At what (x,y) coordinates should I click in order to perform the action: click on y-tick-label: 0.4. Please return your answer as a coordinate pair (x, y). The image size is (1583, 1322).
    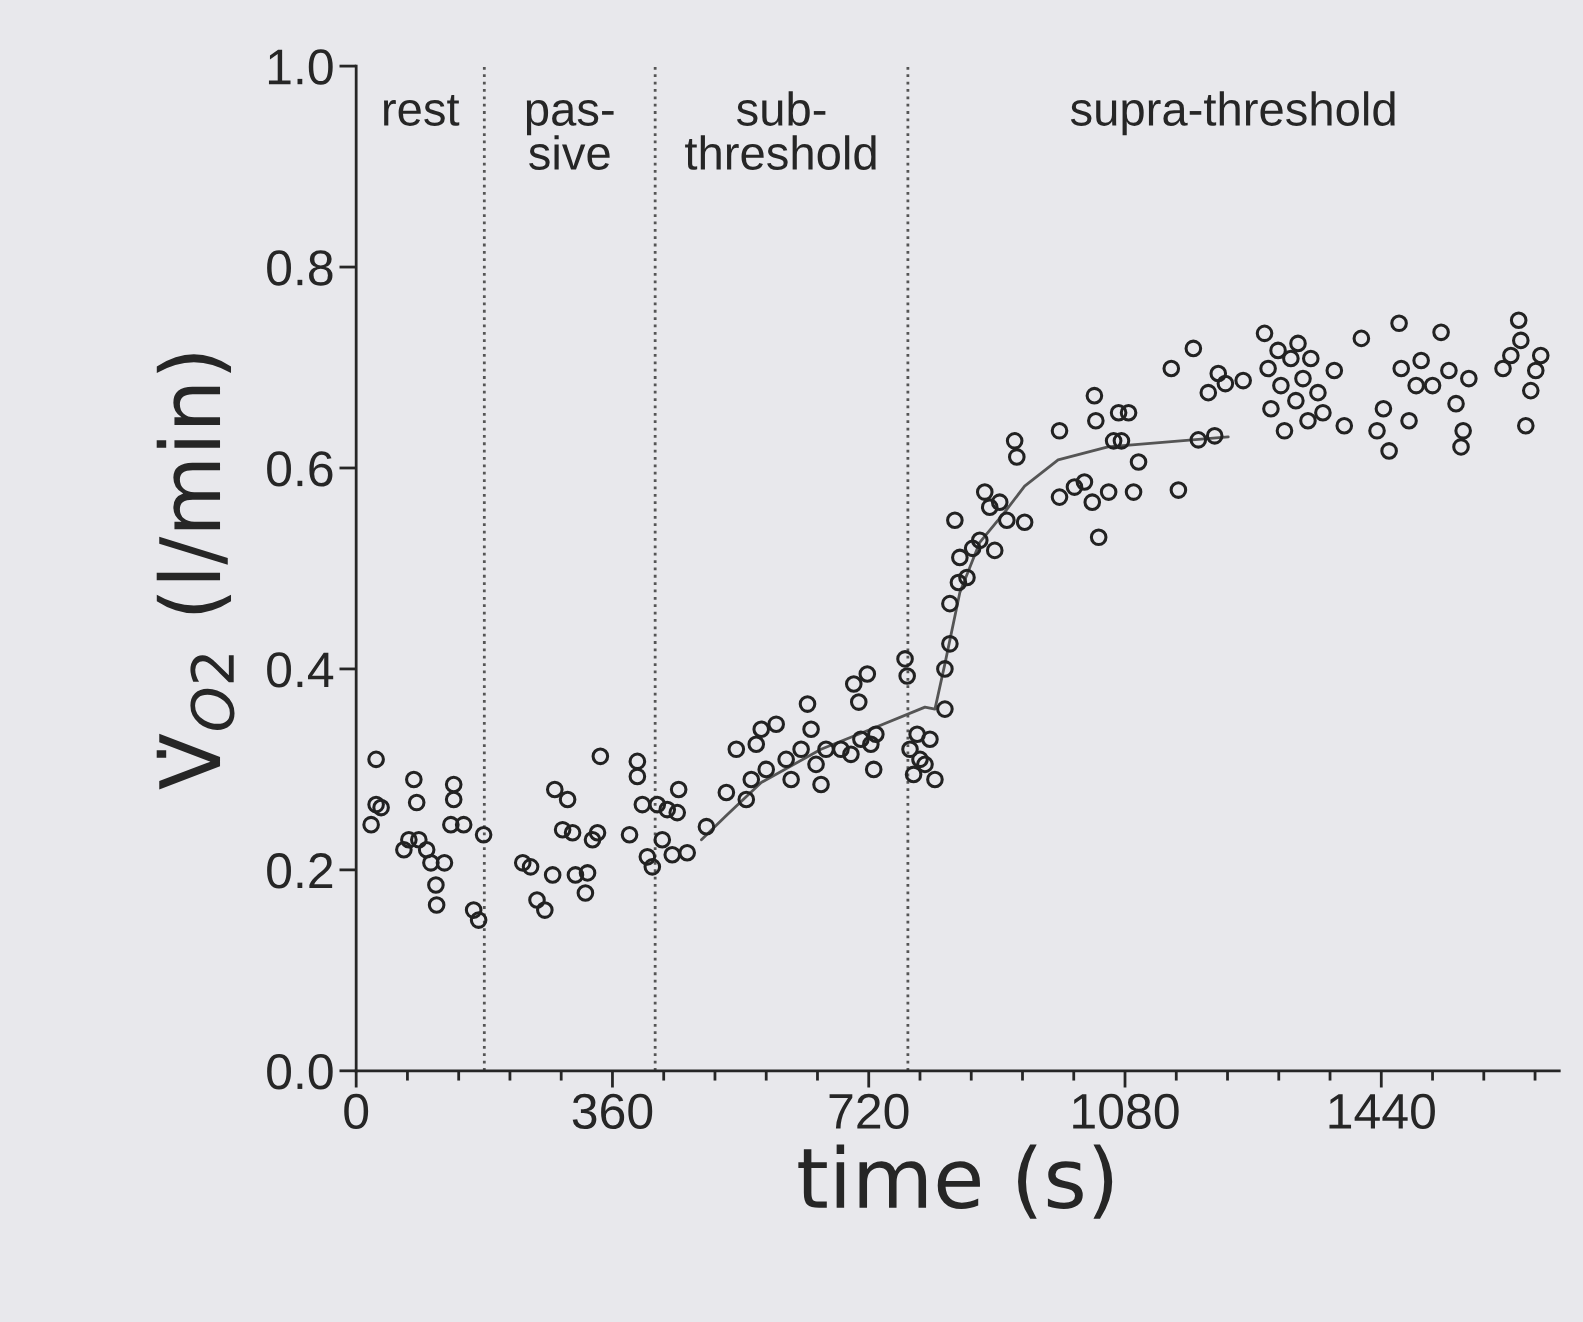
    Looking at the image, I should click on (300, 670).